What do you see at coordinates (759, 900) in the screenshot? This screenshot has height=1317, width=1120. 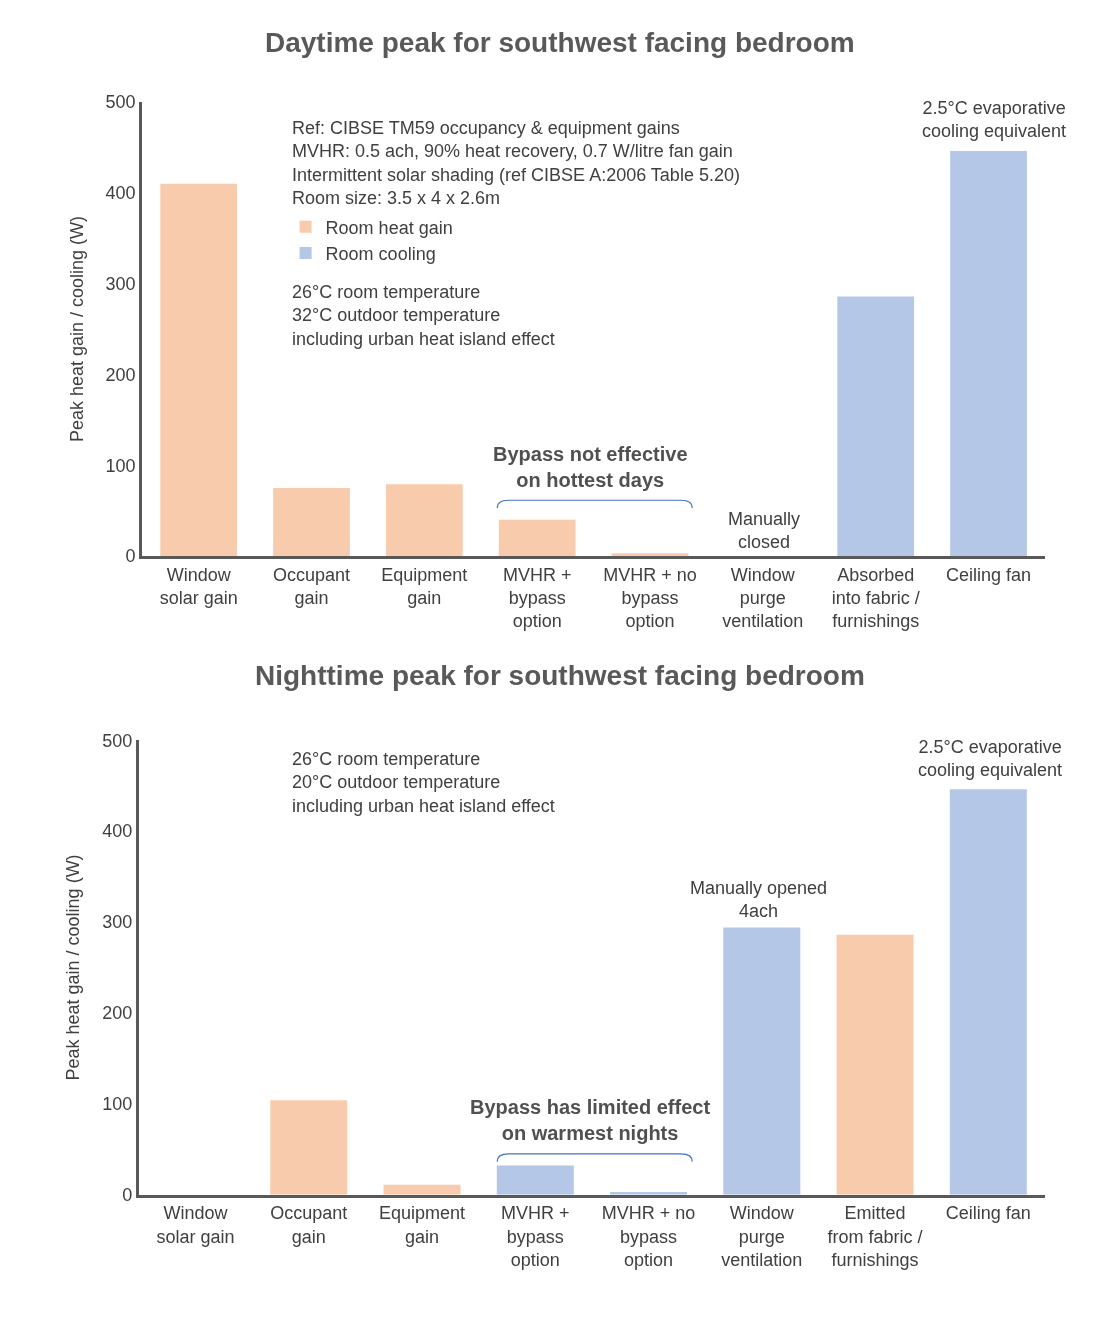 I see `annotation: Manually opened 4ach` at bounding box center [759, 900].